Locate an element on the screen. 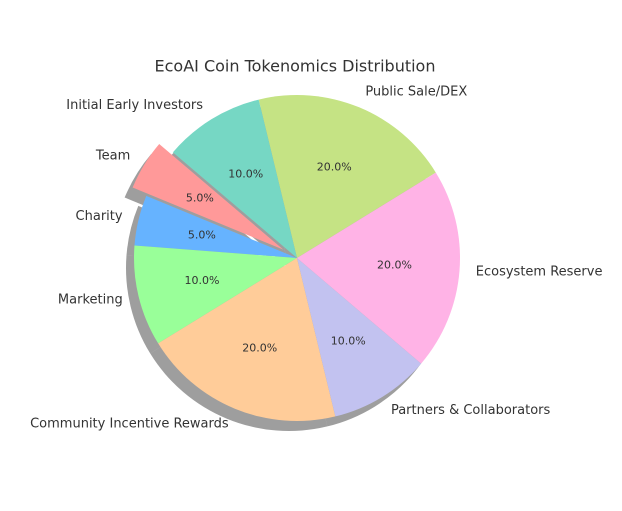  category-label: Team is located at coordinates (112, 156).